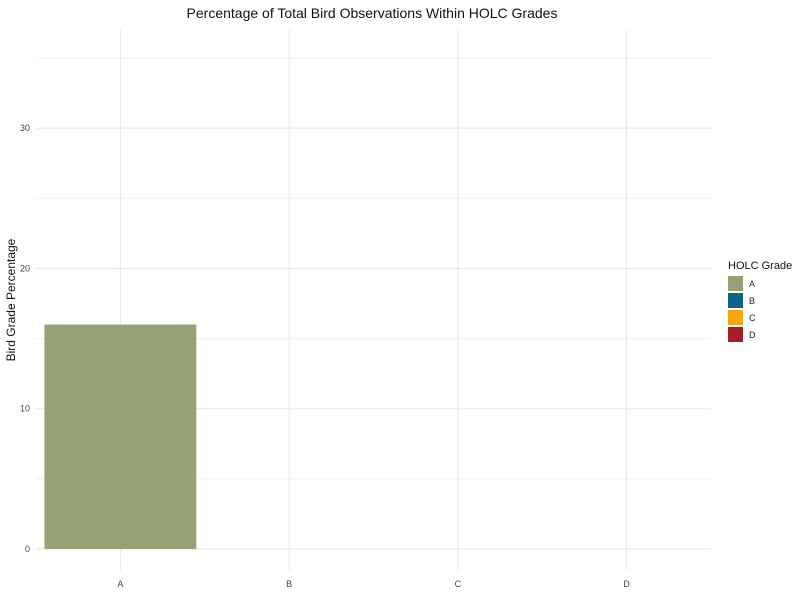 Image resolution: width=800 pixels, height=605 pixels. I want to click on legend-label: A, so click(752, 284).